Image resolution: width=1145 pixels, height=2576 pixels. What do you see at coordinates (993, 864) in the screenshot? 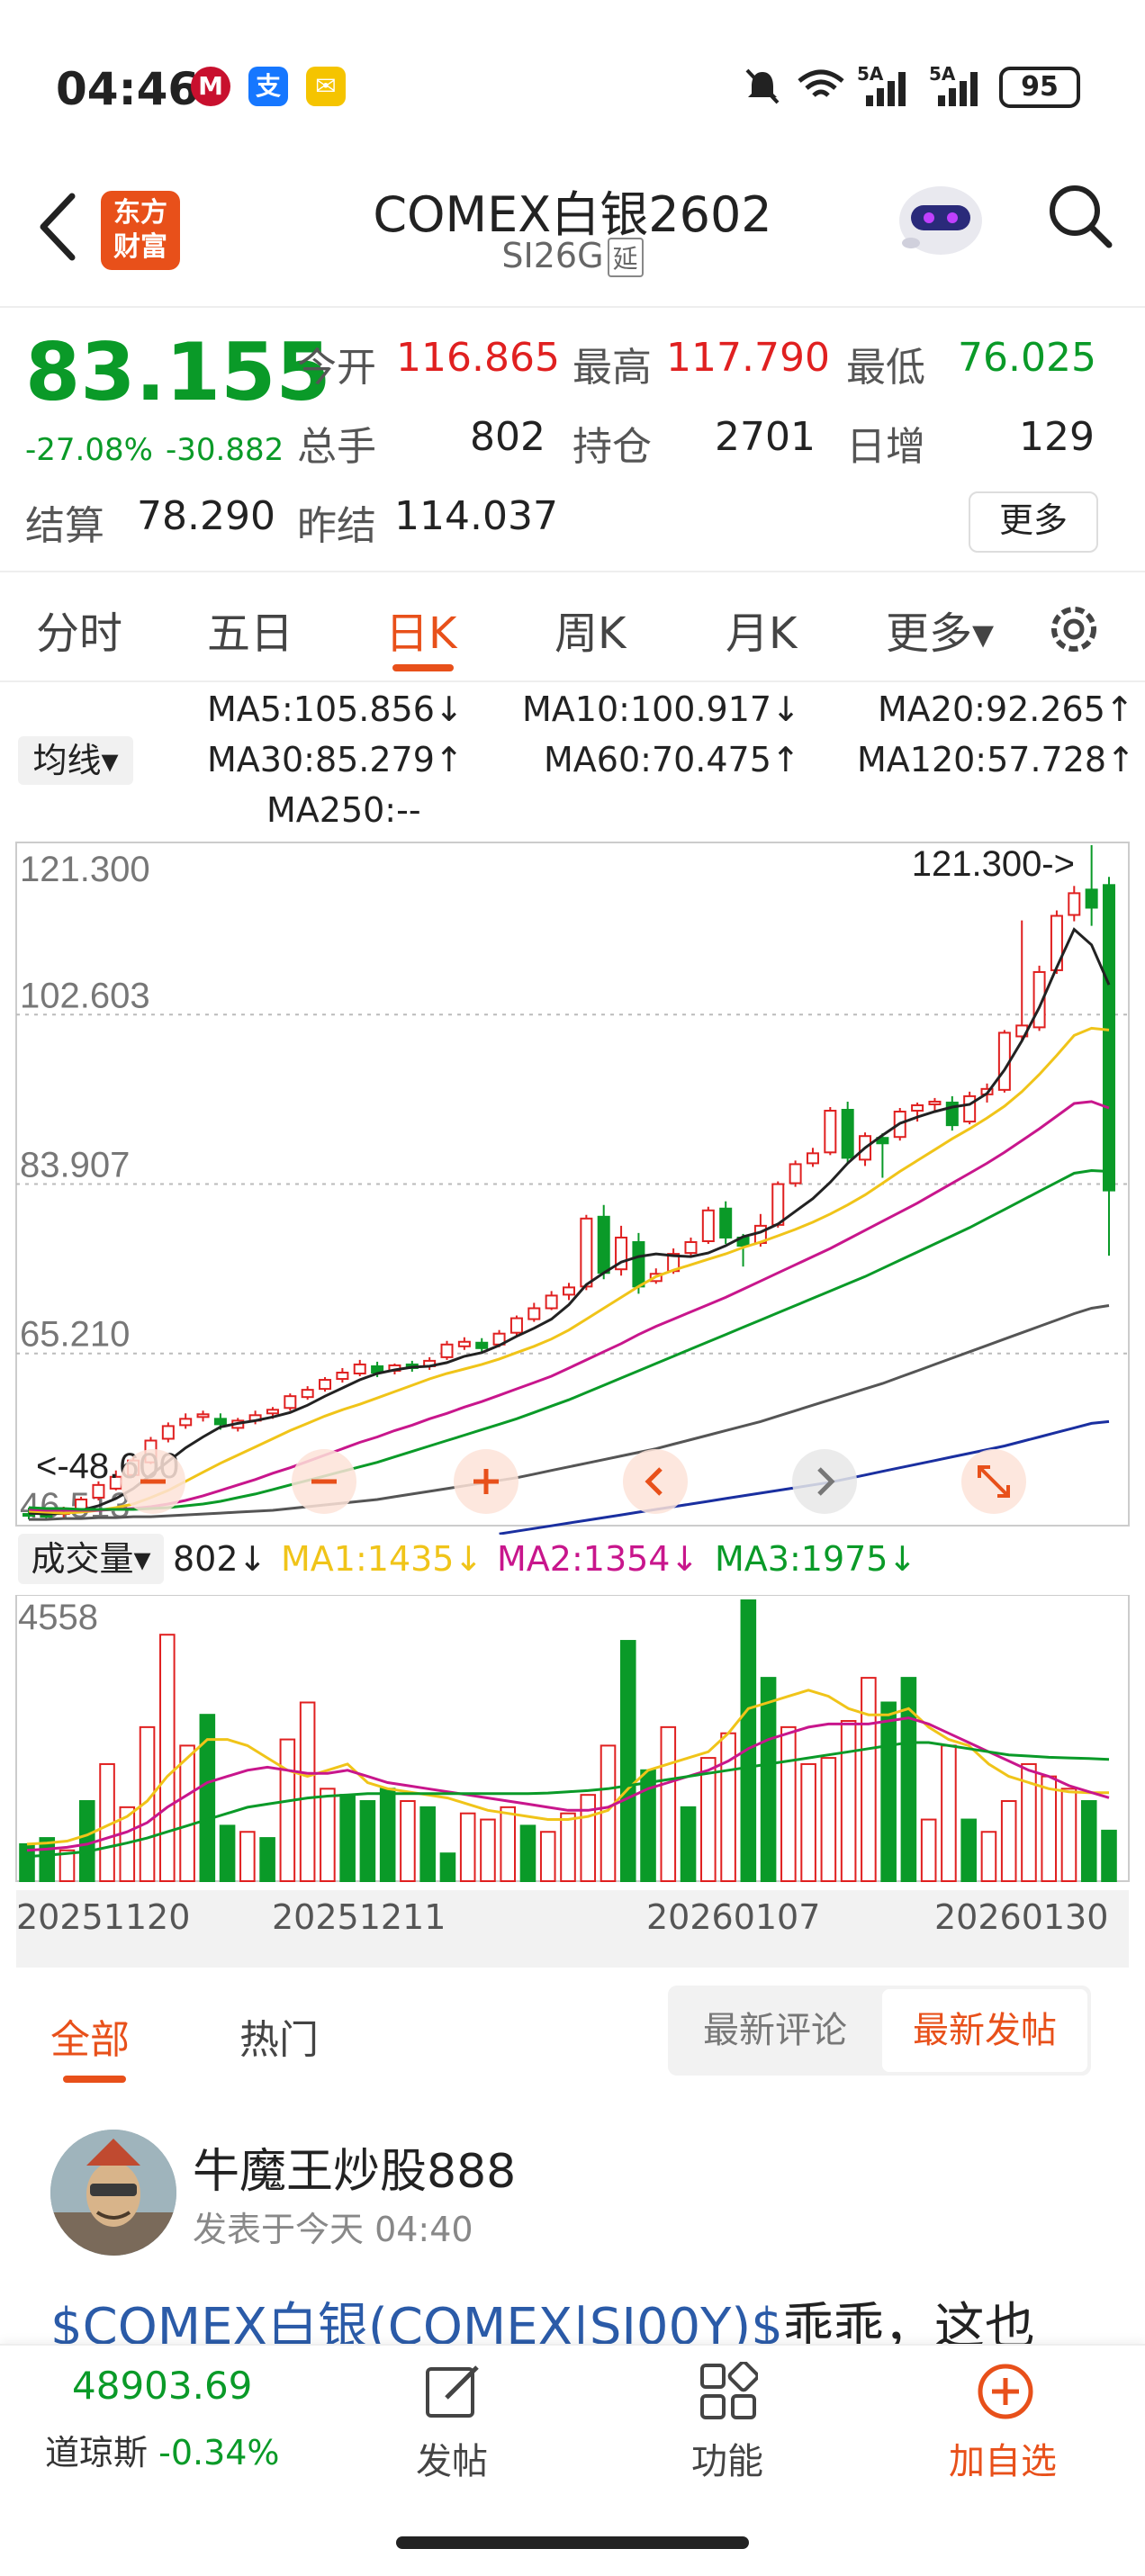
I see `high-marker: 121.300->` at bounding box center [993, 864].